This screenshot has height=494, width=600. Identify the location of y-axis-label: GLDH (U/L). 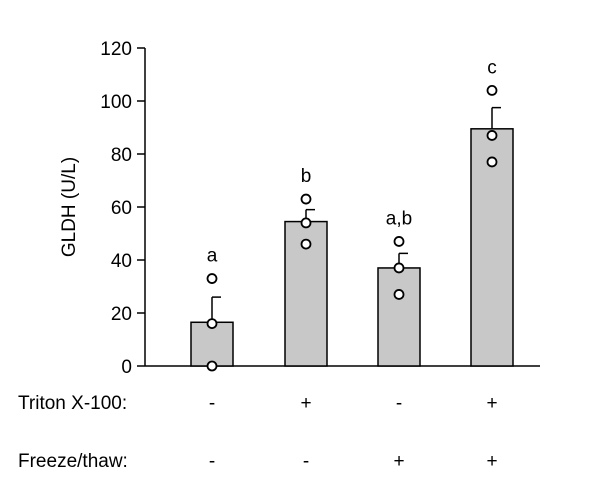
(69, 207).